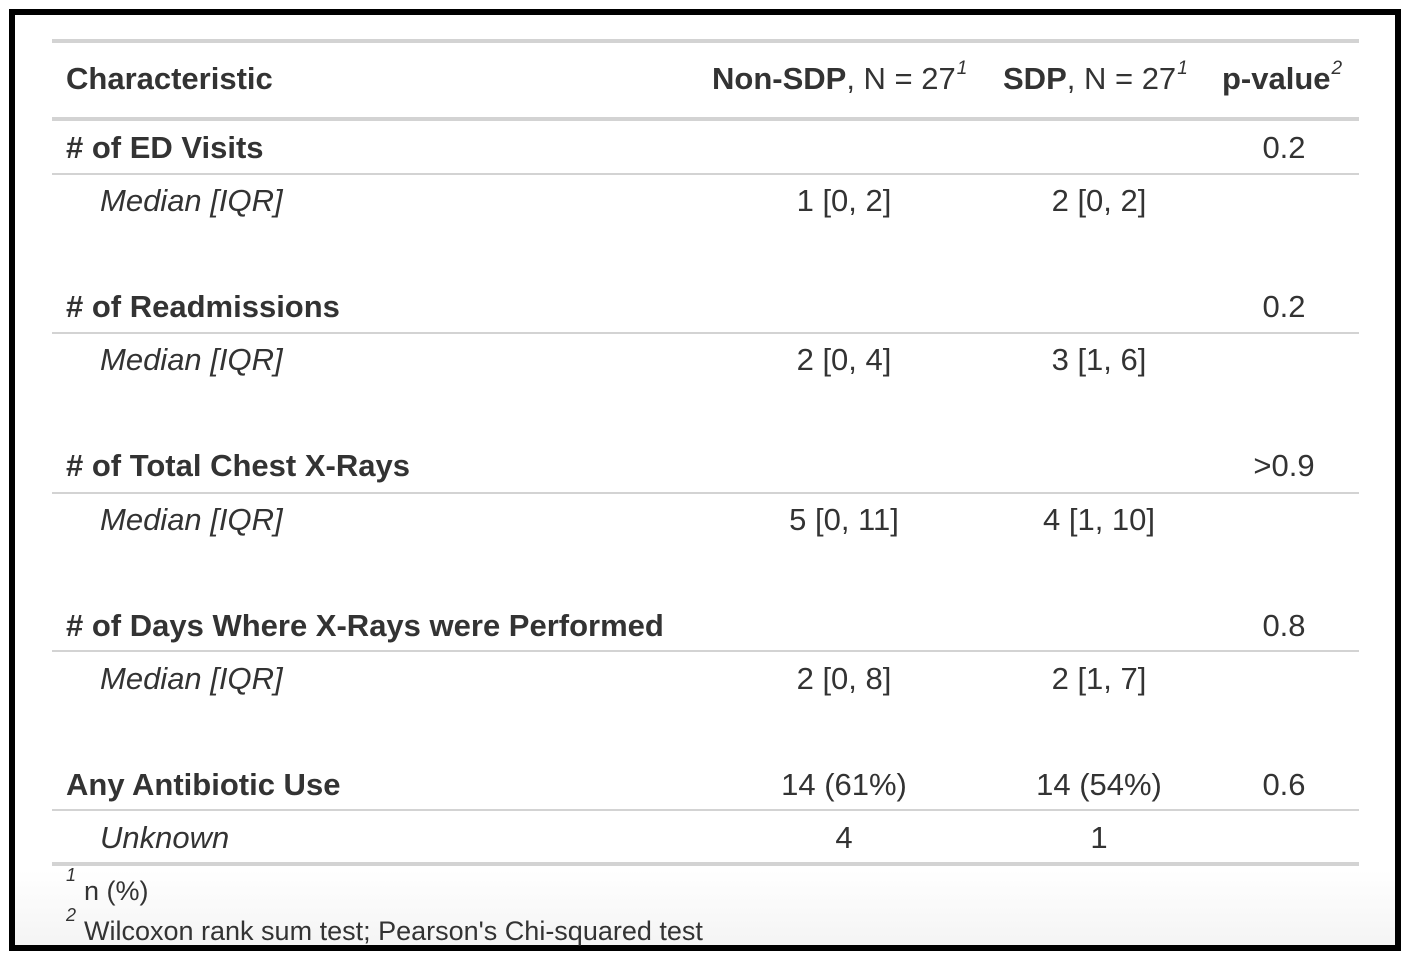 This screenshot has height=960, width=1408. Describe the element at coordinates (705, 119) in the screenshot. I see `header-bottom-rule` at that location.